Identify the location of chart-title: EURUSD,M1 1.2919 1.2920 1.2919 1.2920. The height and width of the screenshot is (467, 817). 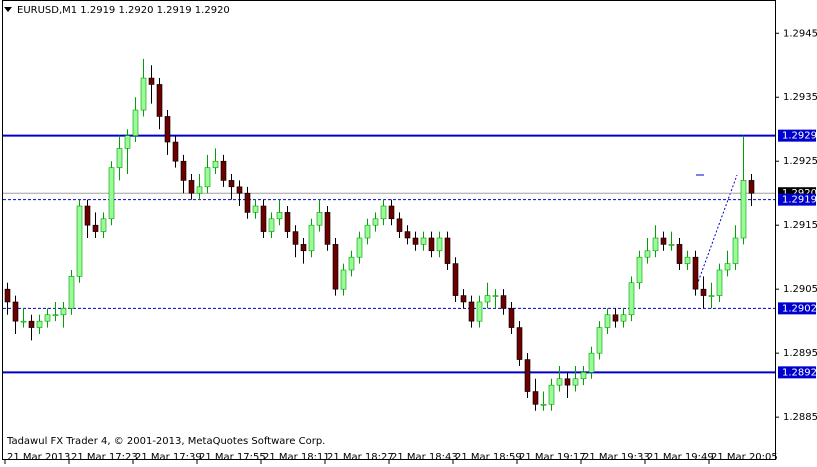
(123, 10).